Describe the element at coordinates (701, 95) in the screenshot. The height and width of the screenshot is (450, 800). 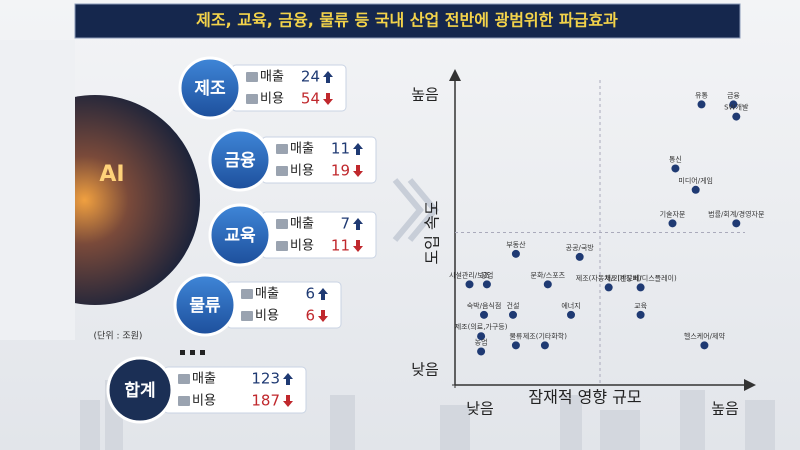
I see `point-label: 유통` at that location.